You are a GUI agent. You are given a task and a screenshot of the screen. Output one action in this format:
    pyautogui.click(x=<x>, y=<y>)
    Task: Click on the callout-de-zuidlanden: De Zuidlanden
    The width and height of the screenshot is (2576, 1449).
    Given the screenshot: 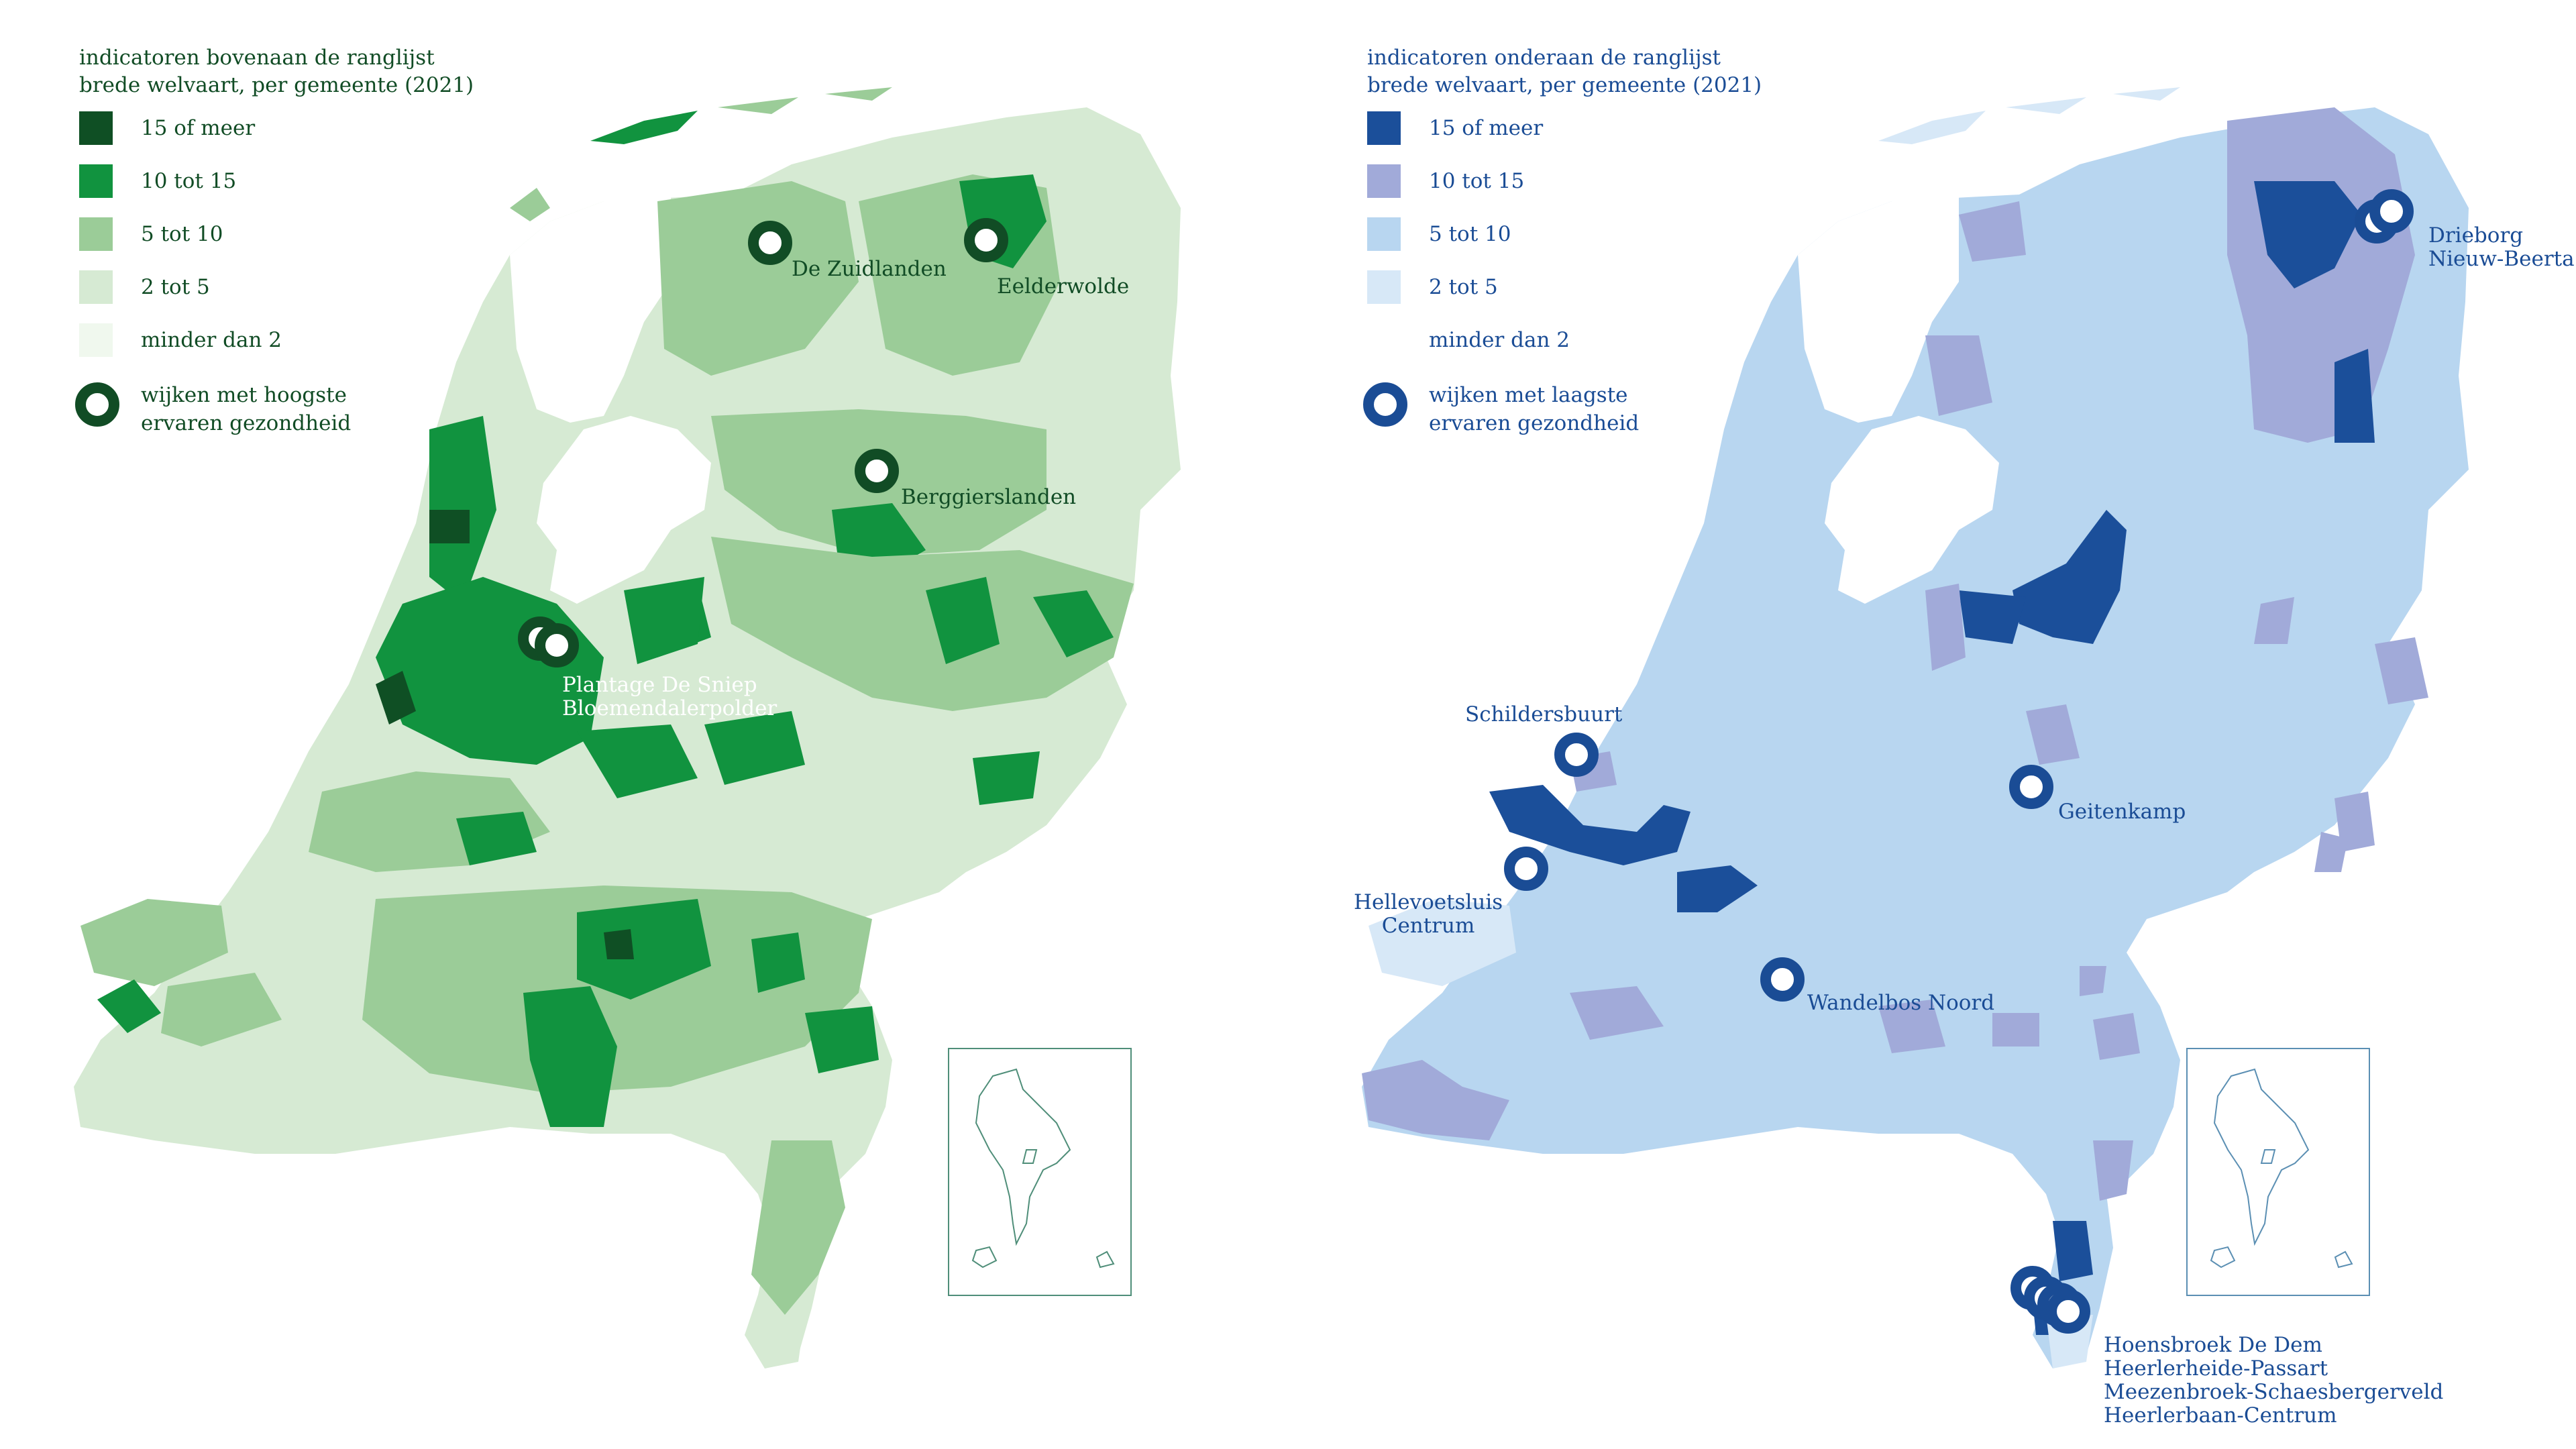 What is the action you would take?
    pyautogui.click(x=869, y=269)
    